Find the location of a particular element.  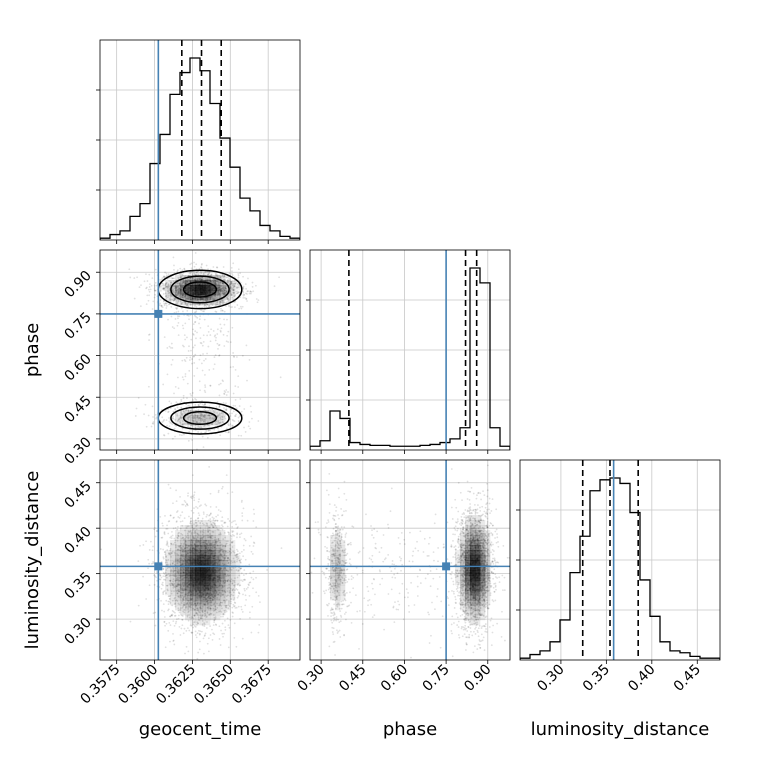

hist-panel-geocent_time is located at coordinates (198, 141).